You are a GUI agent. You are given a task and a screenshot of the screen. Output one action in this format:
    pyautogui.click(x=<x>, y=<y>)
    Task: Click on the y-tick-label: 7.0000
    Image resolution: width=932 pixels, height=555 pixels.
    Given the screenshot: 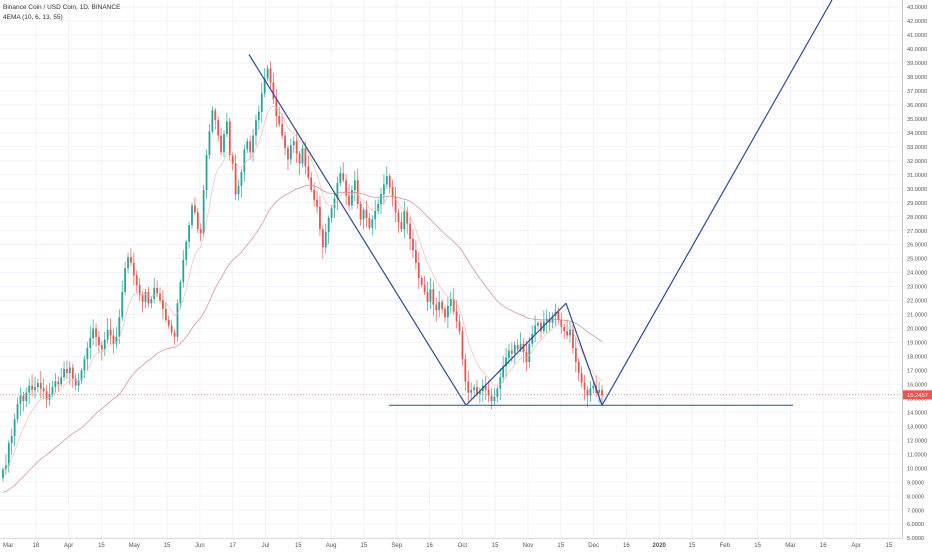 What is the action you would take?
    pyautogui.click(x=915, y=511)
    